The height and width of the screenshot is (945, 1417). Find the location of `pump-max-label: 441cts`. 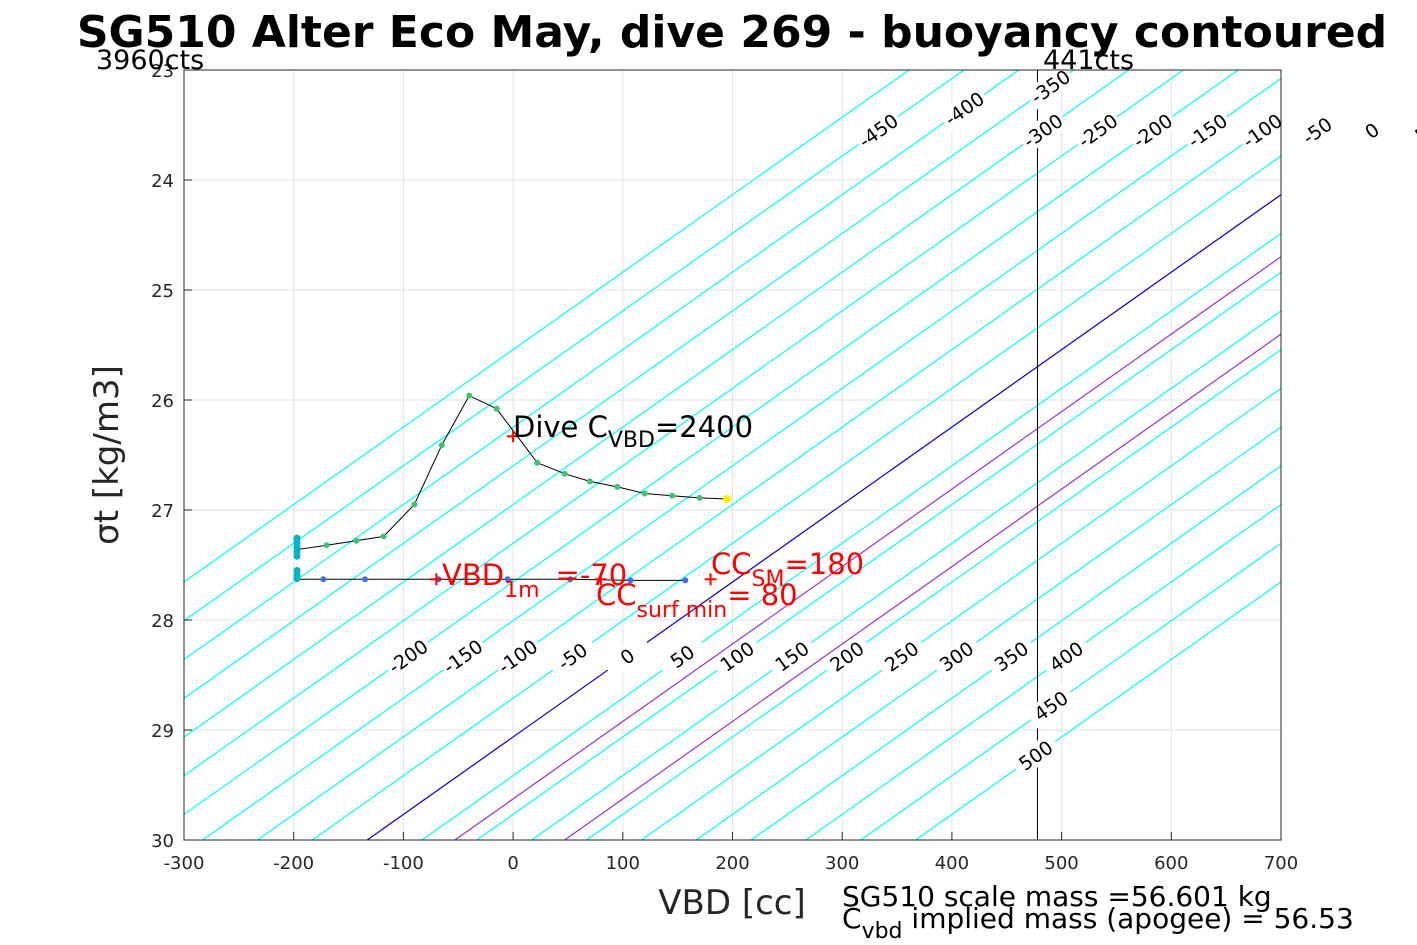

pump-max-label: 441cts is located at coordinates (1088, 60).